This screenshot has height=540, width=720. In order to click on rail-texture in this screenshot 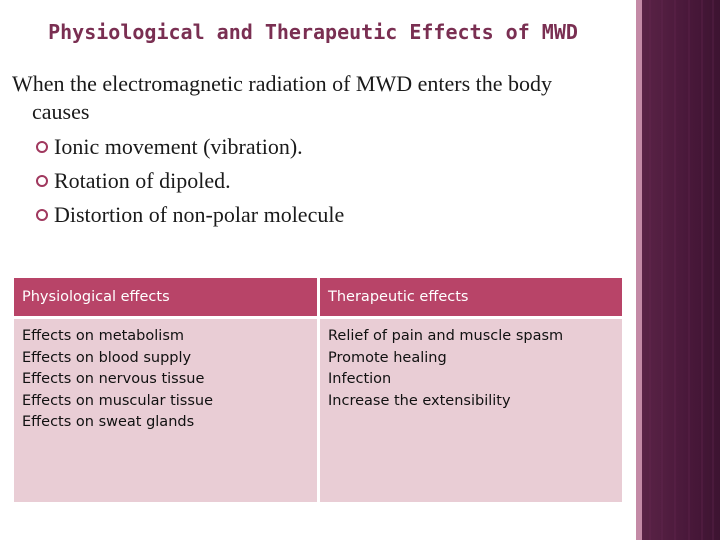, I will do `click(681, 270)`.